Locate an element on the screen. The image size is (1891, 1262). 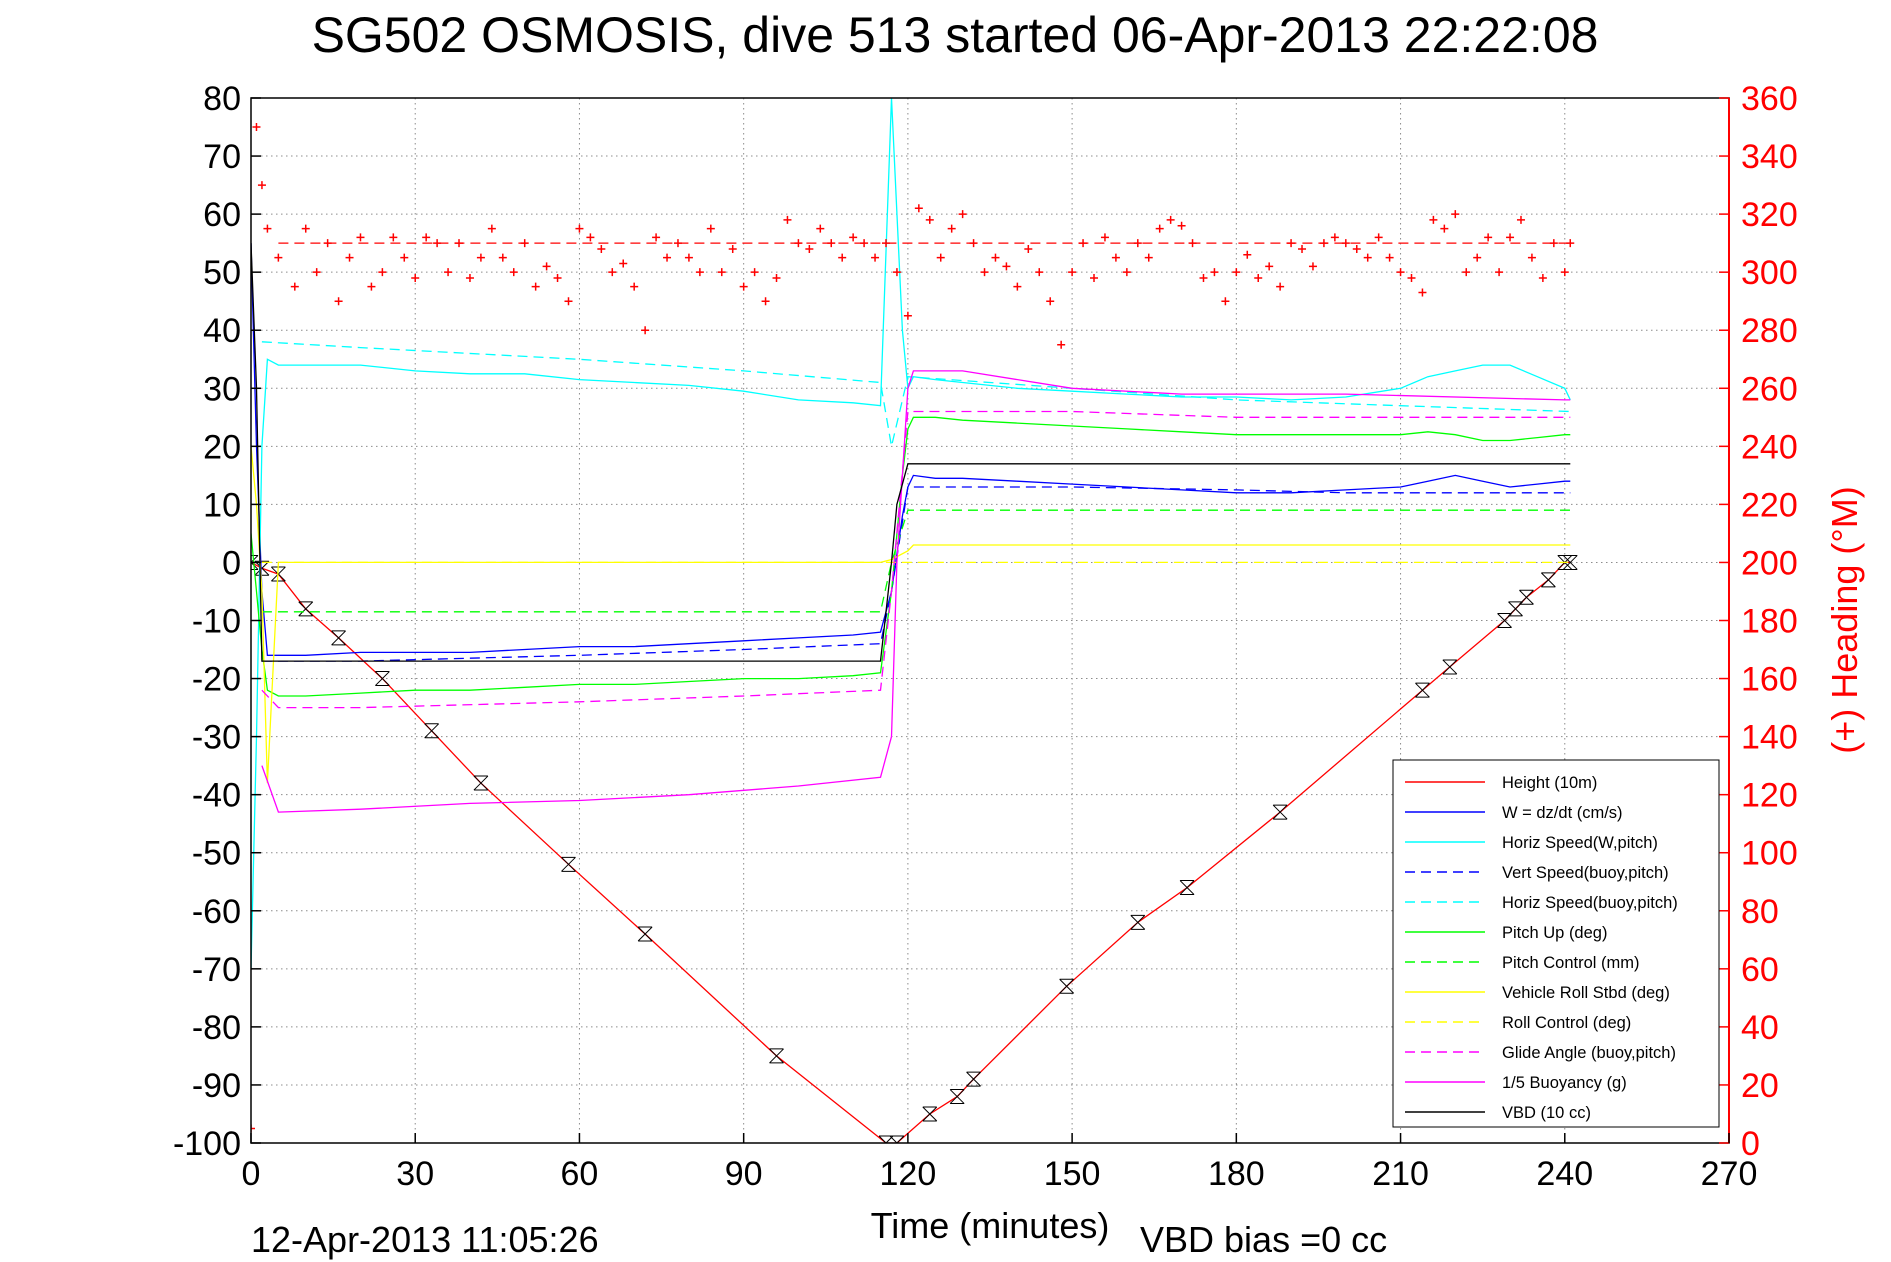
right-tick-label: 80 is located at coordinates (1760, 912).